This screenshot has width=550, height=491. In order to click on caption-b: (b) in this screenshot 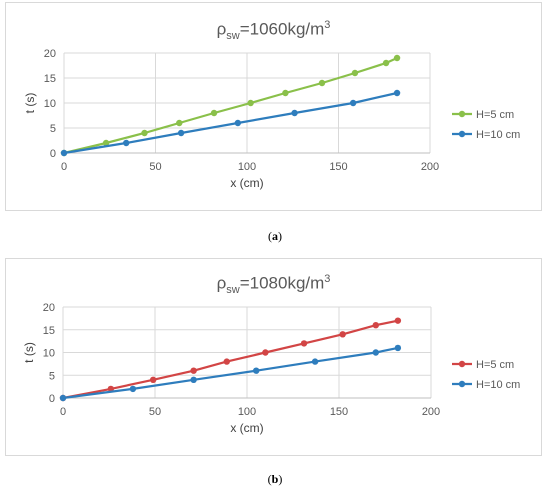, I will do `click(275, 479)`.